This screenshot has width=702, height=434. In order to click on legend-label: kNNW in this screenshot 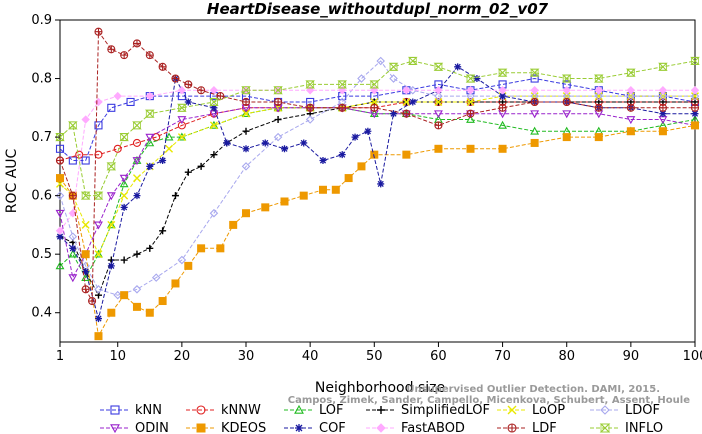, I will do `click(241, 410)`.